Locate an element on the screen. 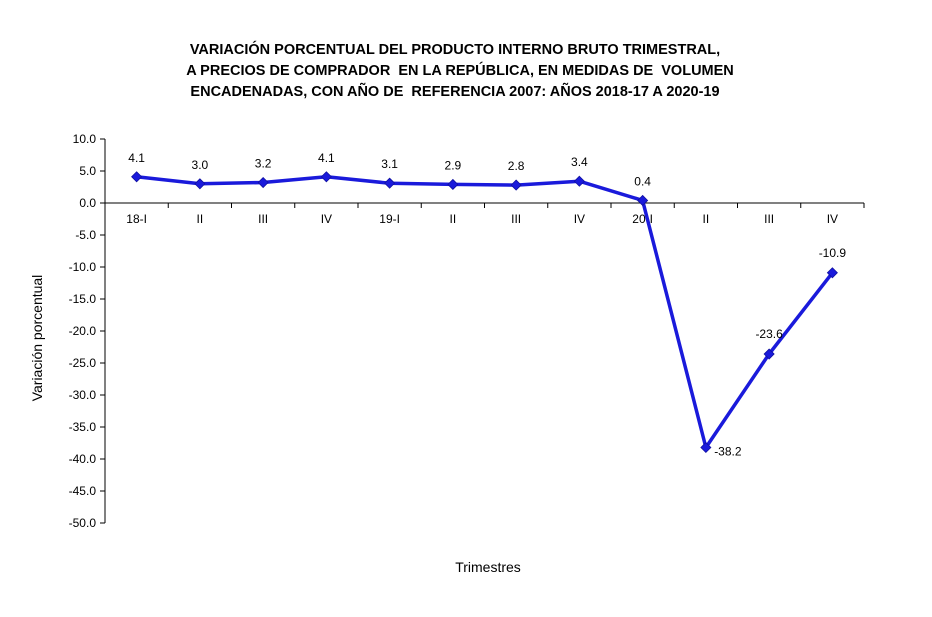 This screenshot has height=617, width=932. y-tick-label: -5.0 is located at coordinates (85, 235).